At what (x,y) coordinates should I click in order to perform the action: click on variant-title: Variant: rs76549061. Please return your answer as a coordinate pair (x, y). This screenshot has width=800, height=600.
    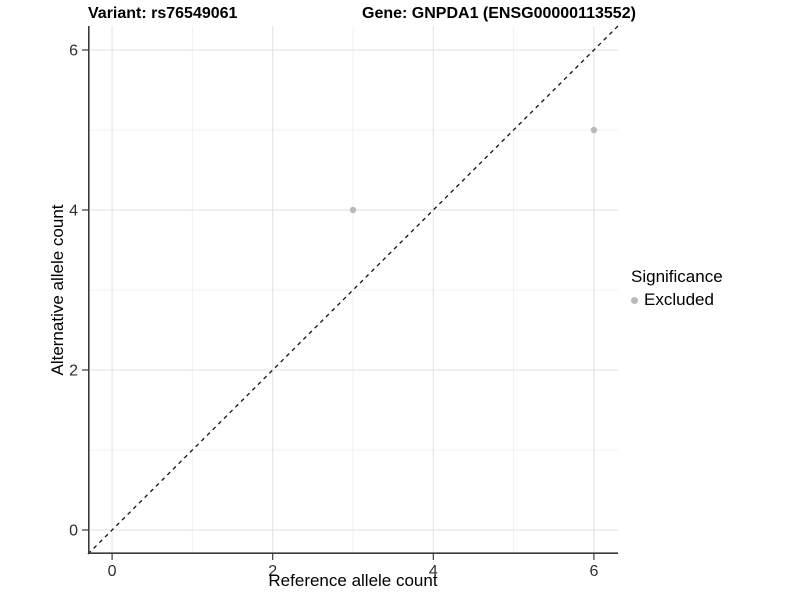
    Looking at the image, I should click on (163, 13).